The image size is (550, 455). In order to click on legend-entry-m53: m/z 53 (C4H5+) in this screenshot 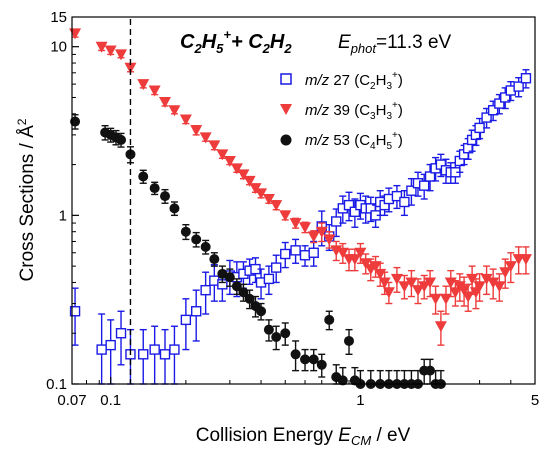, I will do `click(354, 141)`.